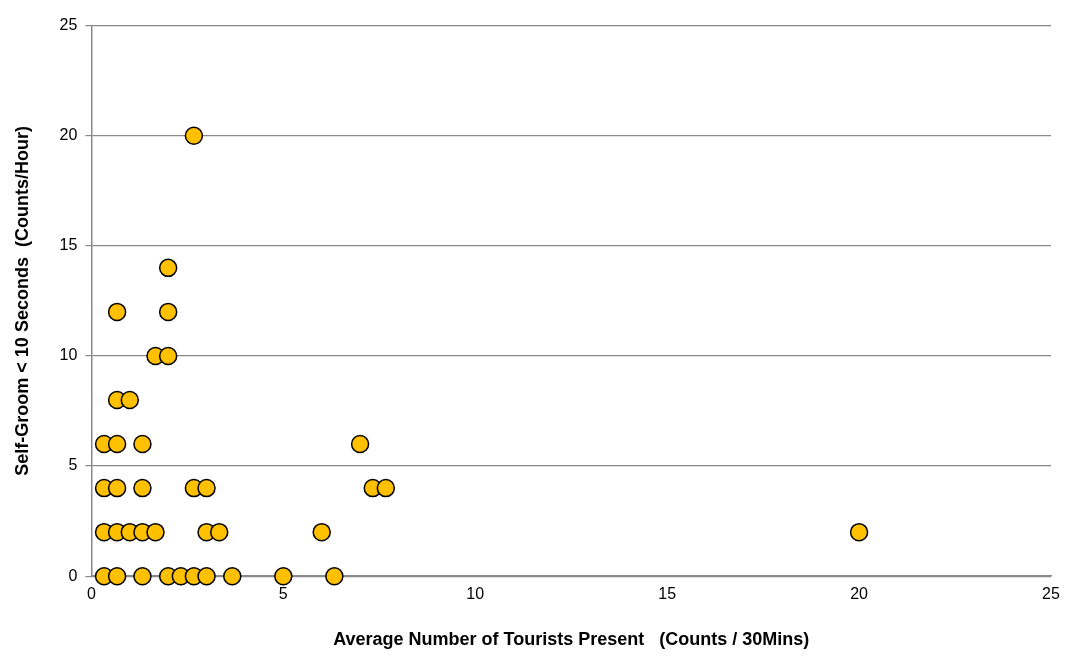 This screenshot has width=1075, height=663. I want to click on y-tick-label: 10, so click(68, 355).